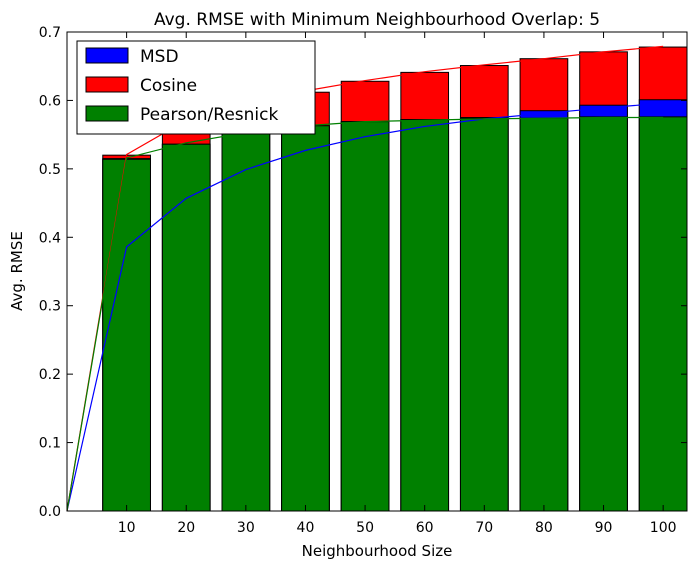 This screenshot has height=574, width=697. Describe the element at coordinates (186, 528) in the screenshot. I see `x-tick-label: 20` at that location.